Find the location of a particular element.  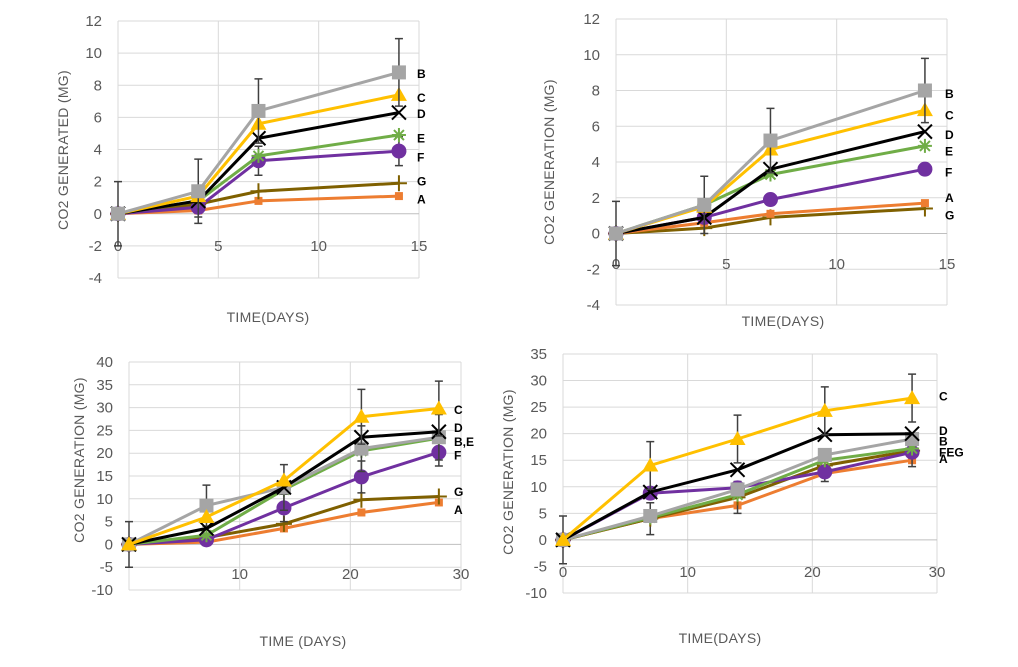

y-tick-label: 12 is located at coordinates (591, 19).